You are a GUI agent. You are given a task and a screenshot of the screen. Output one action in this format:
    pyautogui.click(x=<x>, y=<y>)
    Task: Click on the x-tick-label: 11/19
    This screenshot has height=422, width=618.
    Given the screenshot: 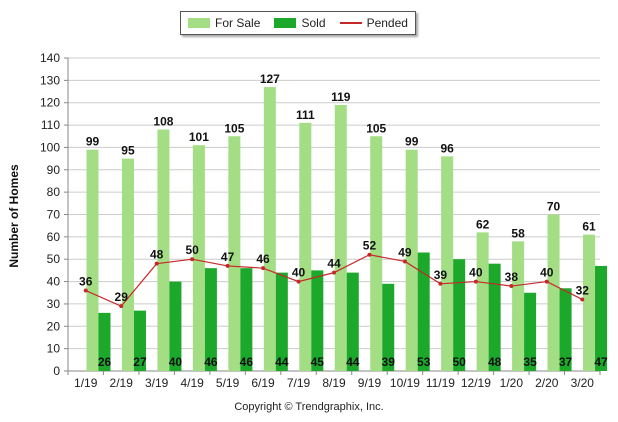 What is the action you would take?
    pyautogui.click(x=440, y=383)
    